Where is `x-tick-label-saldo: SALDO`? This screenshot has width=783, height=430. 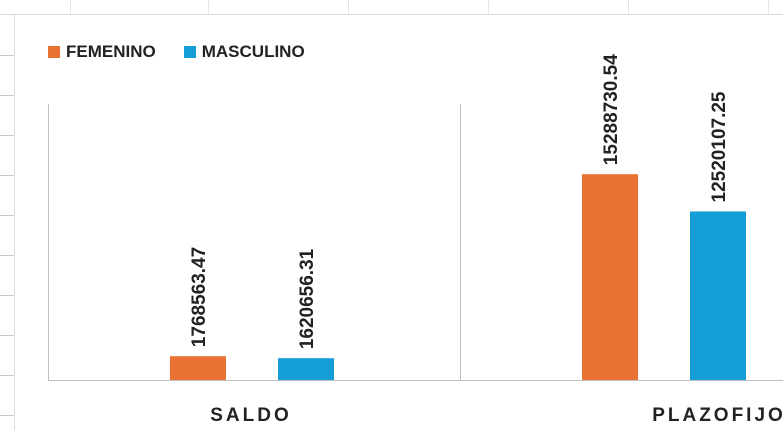 x-tick-label-saldo: SALDO is located at coordinates (251, 415).